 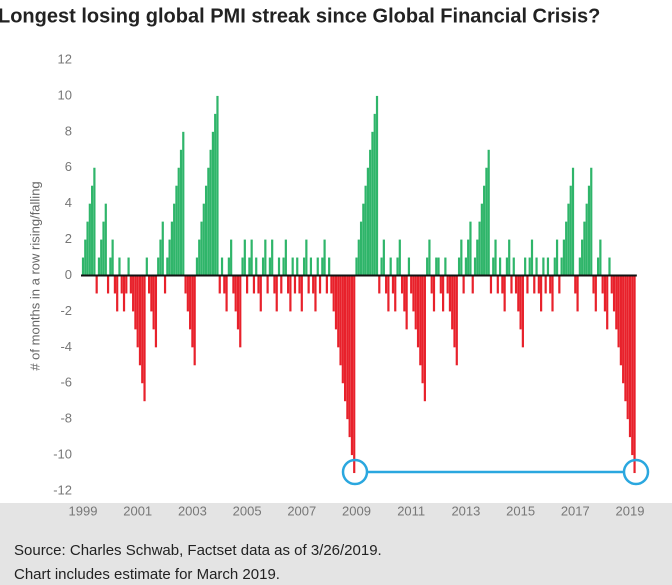 I want to click on x-tick-label: 2019, so click(x=630, y=510).